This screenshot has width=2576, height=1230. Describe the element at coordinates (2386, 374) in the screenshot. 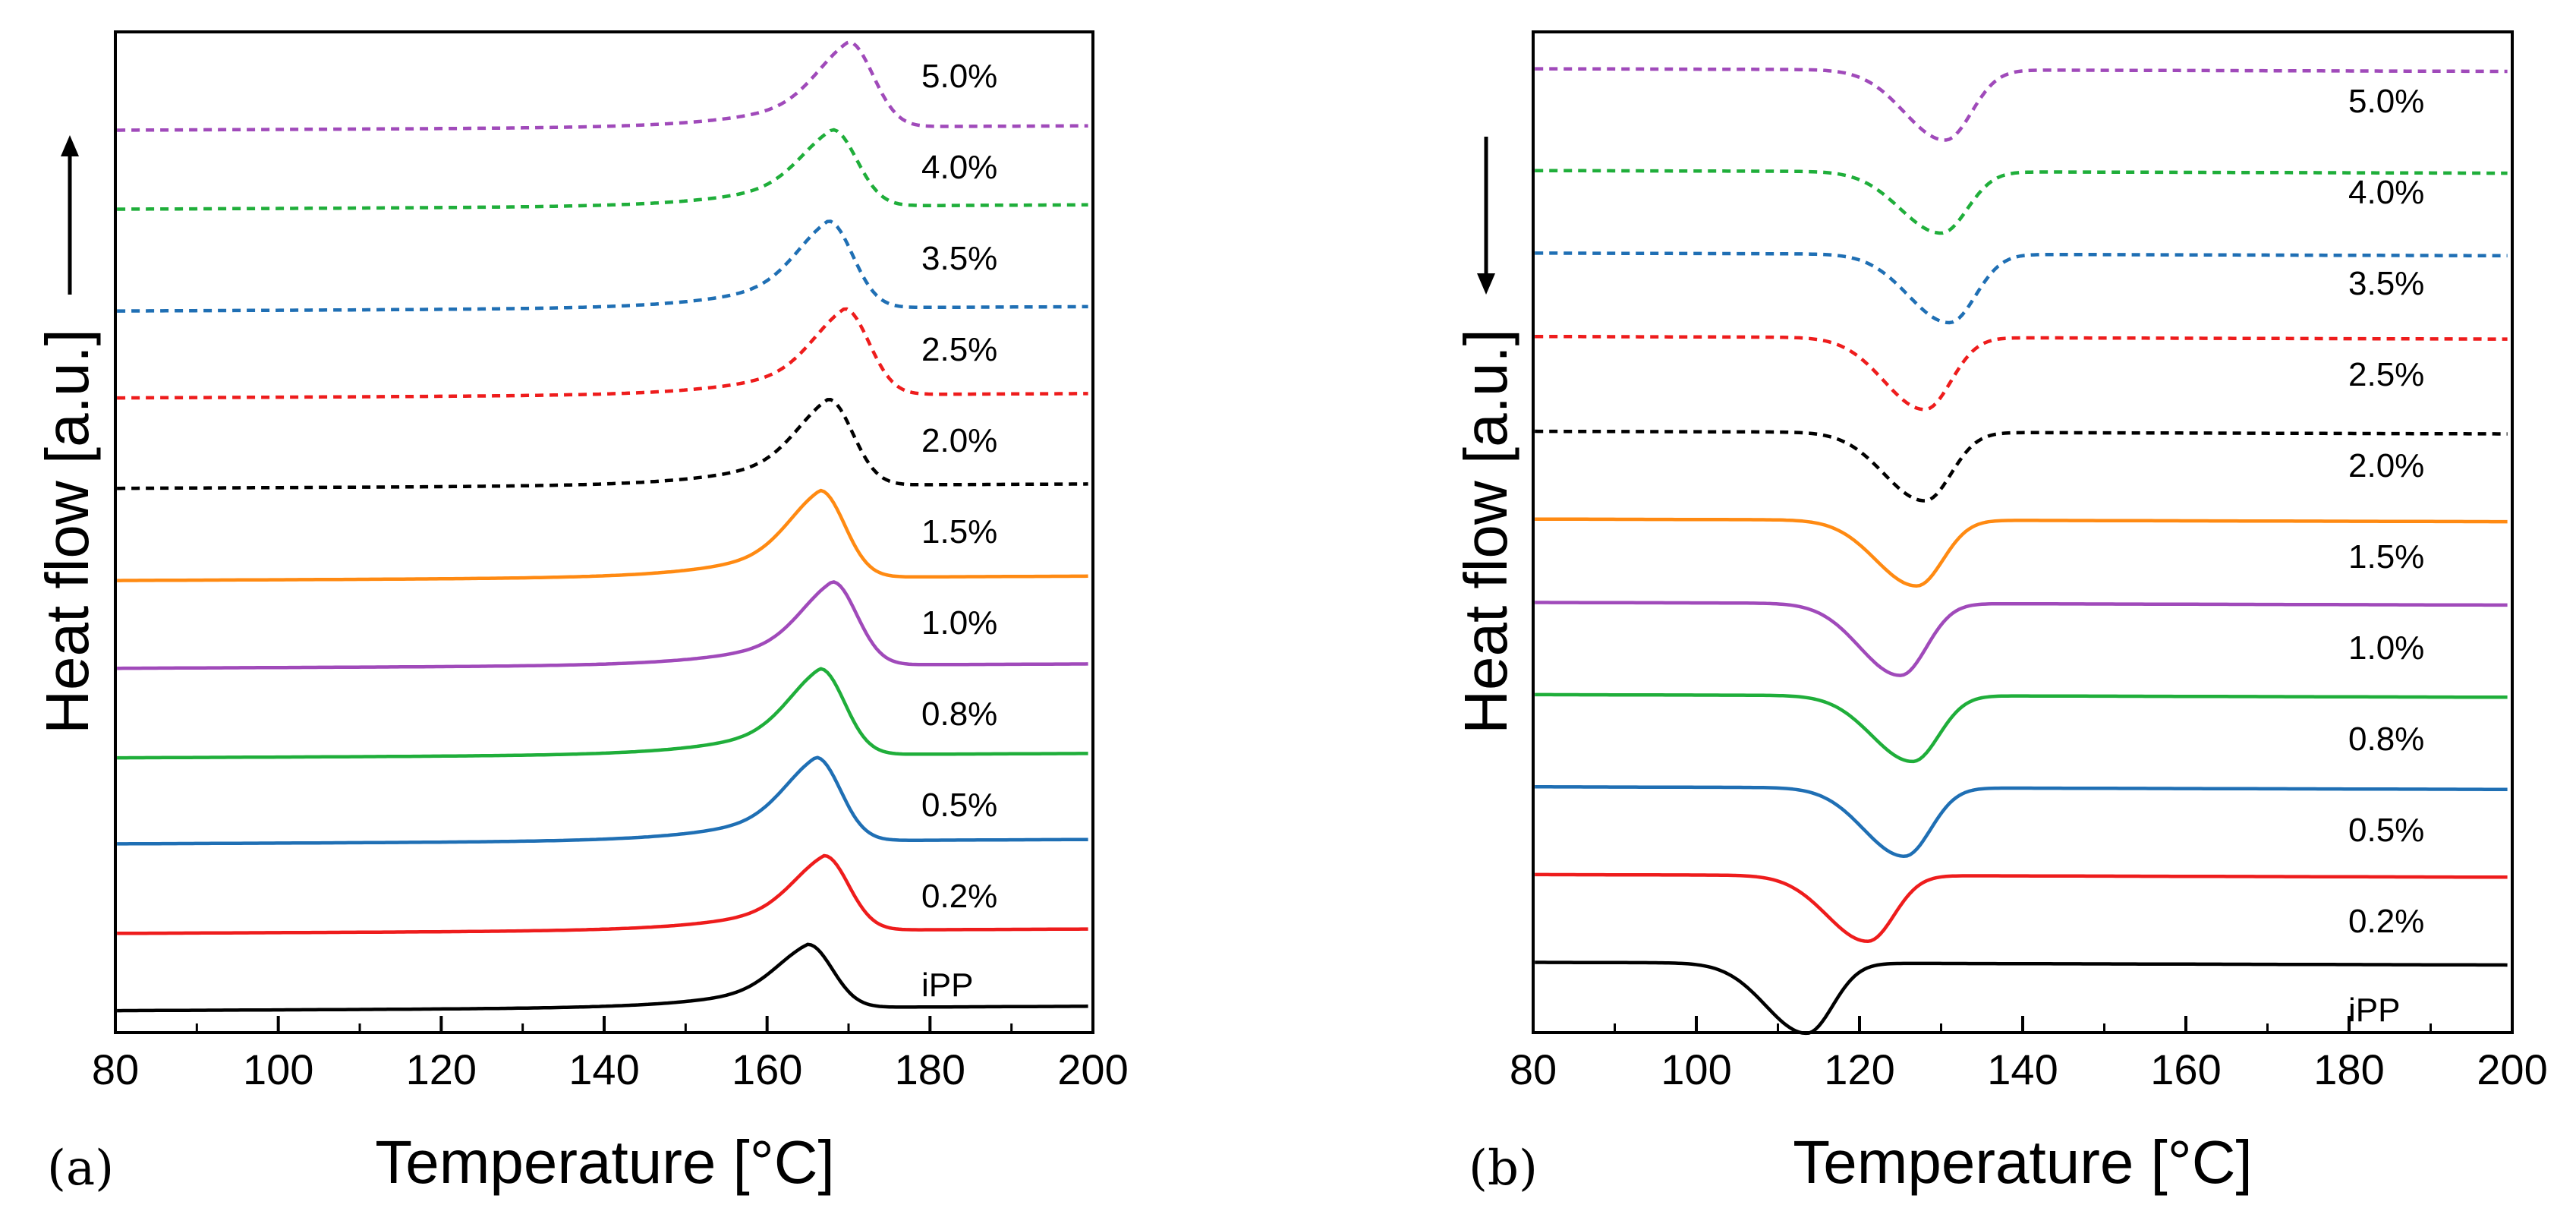

I see `panel-b-label-2-5: 2.5%` at that location.